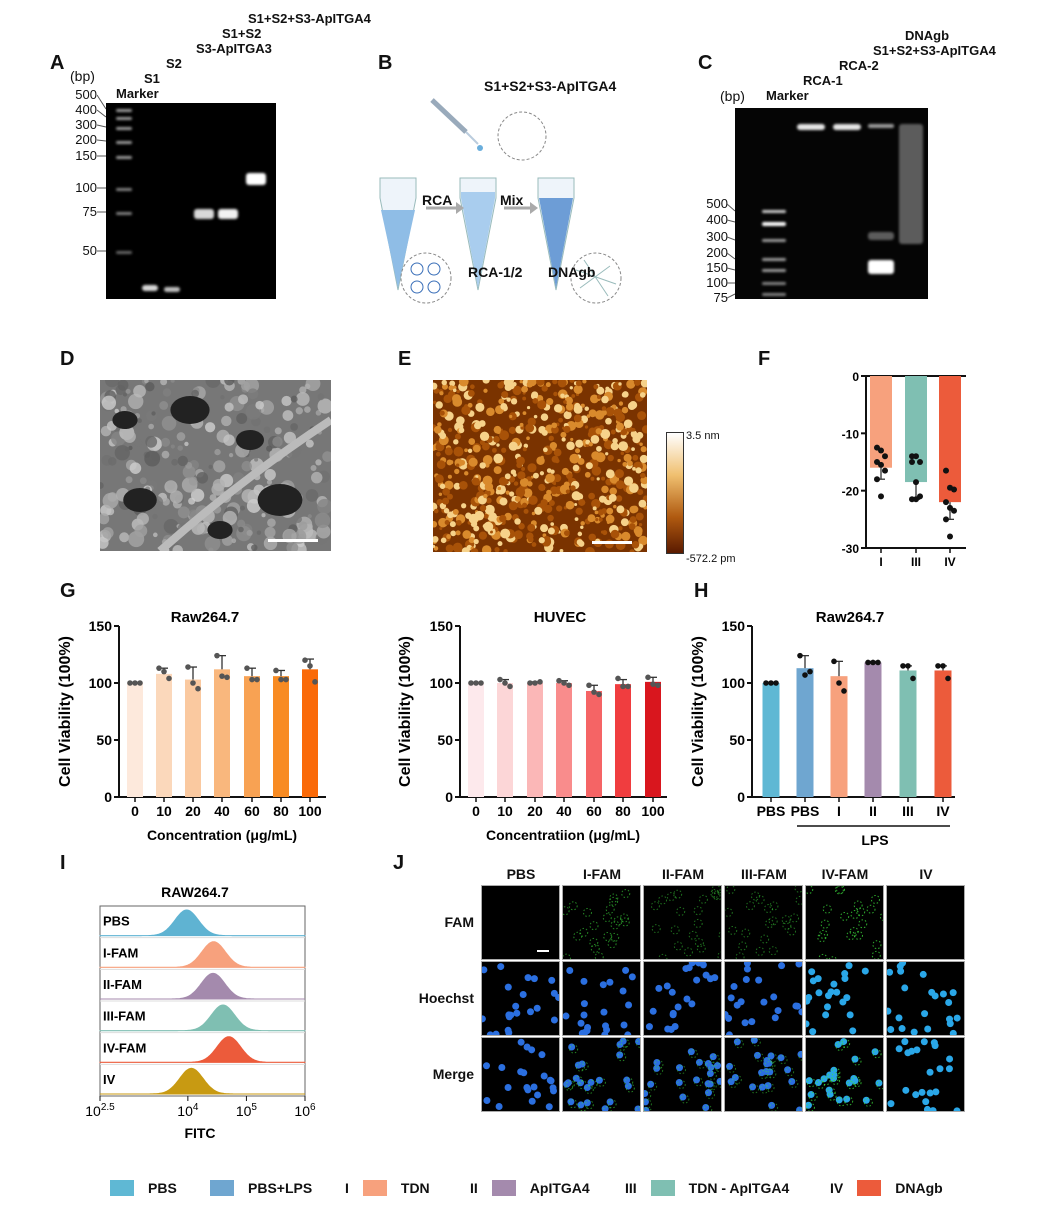  I want to click on legend-label: DNAgb, so click(919, 1188).